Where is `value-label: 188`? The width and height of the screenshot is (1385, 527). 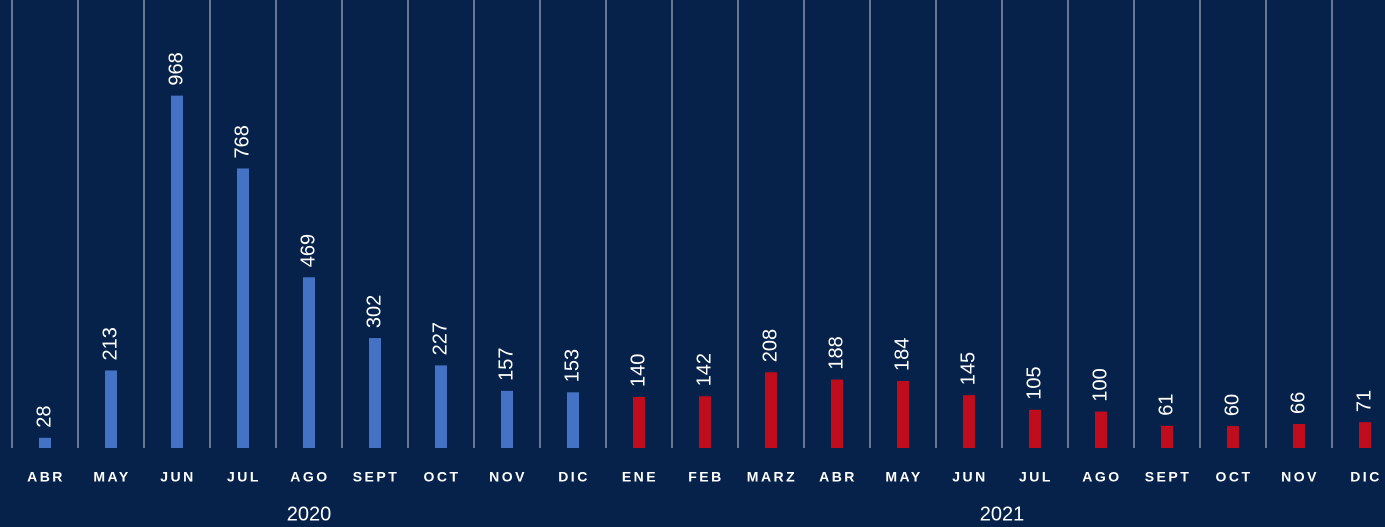 value-label: 188 is located at coordinates (836, 352).